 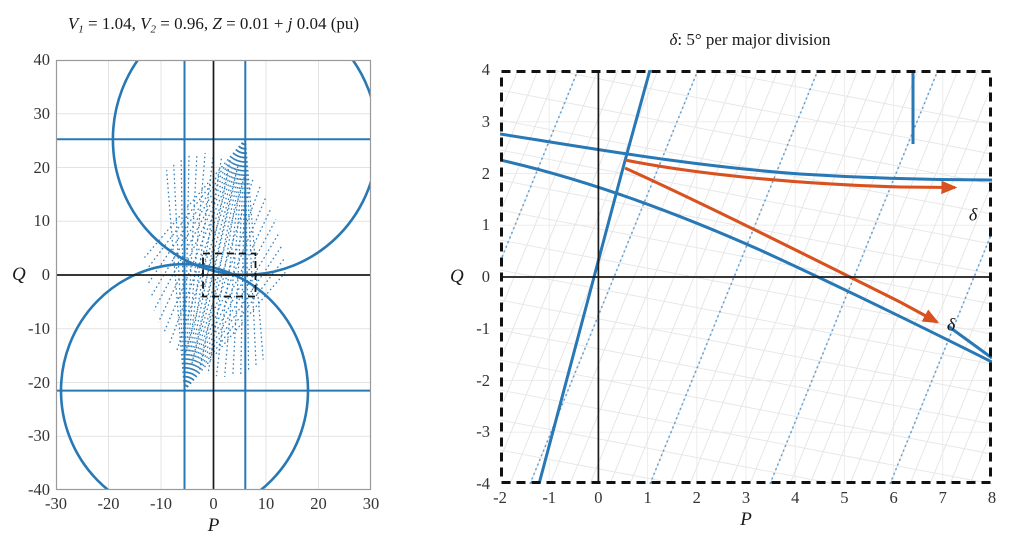 I want to click on left-title-v2-value: = 0.96,, so click(x=184, y=23).